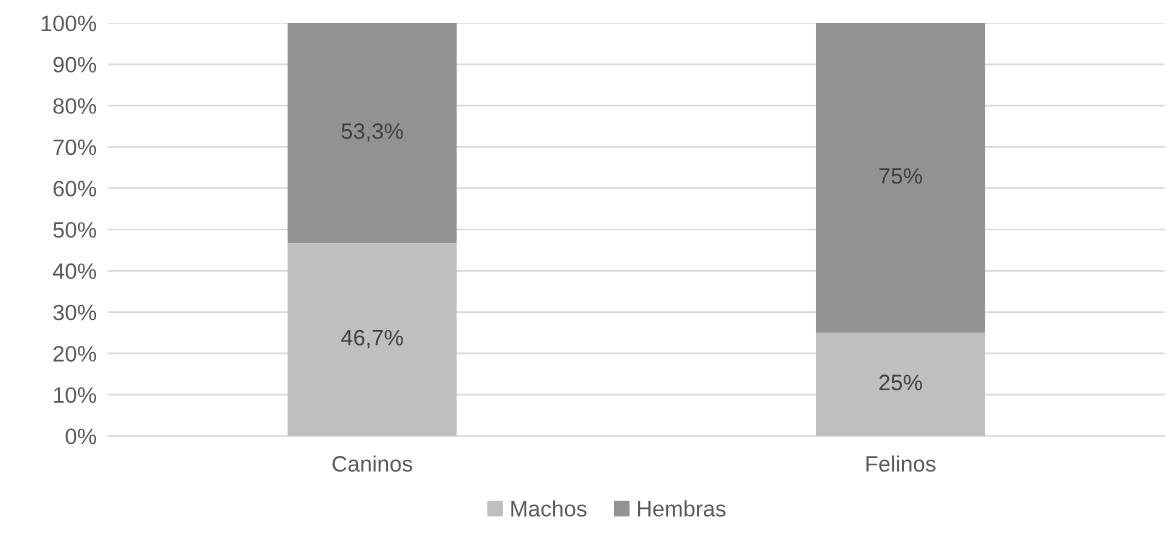 The height and width of the screenshot is (541, 1167). Describe the element at coordinates (69, 23) in the screenshot. I see `y-tick-label: 100%` at that location.